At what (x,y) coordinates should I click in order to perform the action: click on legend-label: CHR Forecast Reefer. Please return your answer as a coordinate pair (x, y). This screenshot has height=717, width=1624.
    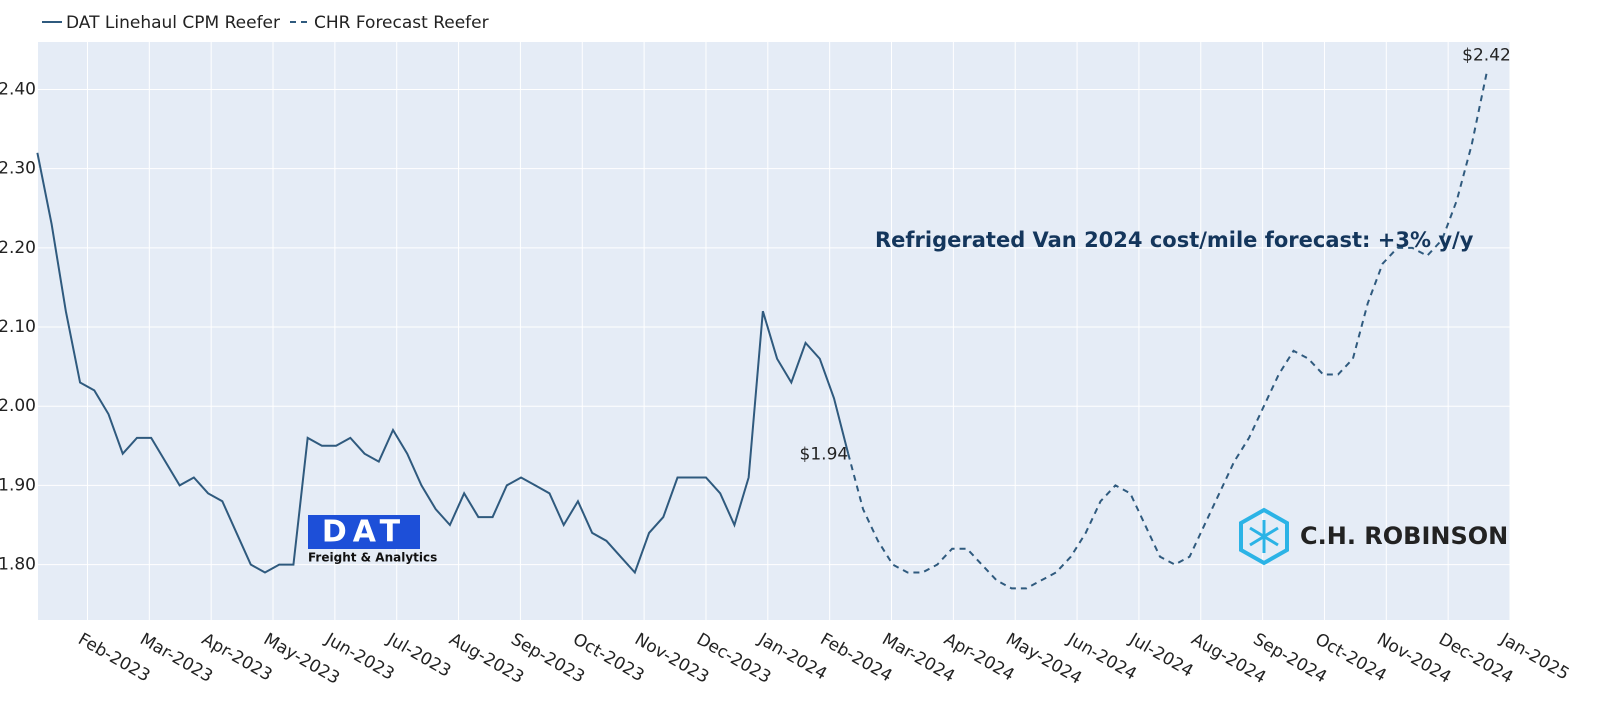
    Looking at the image, I should click on (401, 23).